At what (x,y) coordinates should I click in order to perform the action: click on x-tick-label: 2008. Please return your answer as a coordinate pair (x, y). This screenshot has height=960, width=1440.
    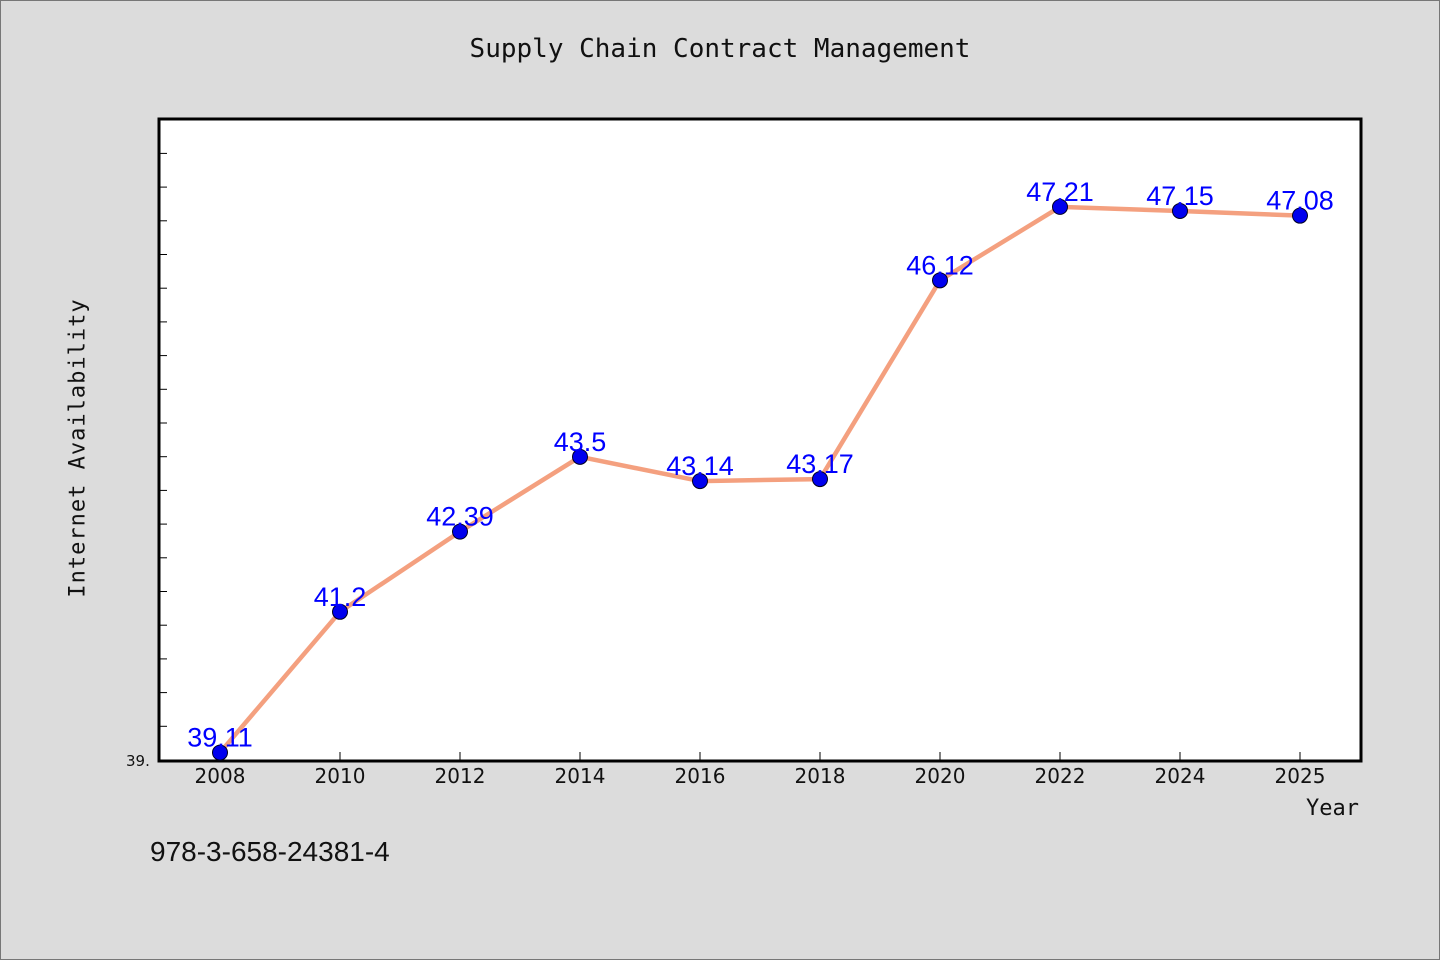
    Looking at the image, I should click on (220, 776).